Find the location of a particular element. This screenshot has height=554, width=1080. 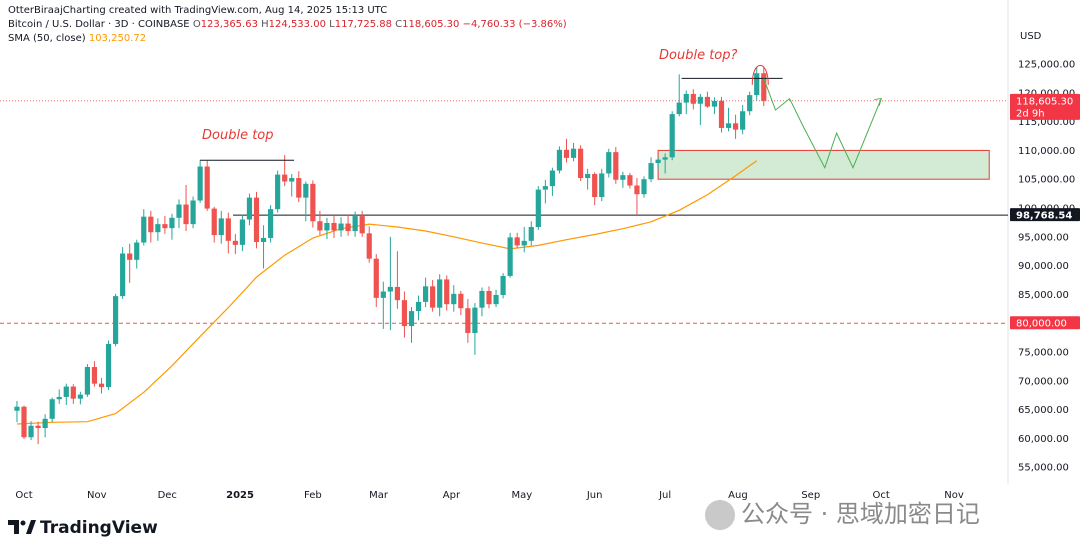

peak-arc is located at coordinates (760, 75).